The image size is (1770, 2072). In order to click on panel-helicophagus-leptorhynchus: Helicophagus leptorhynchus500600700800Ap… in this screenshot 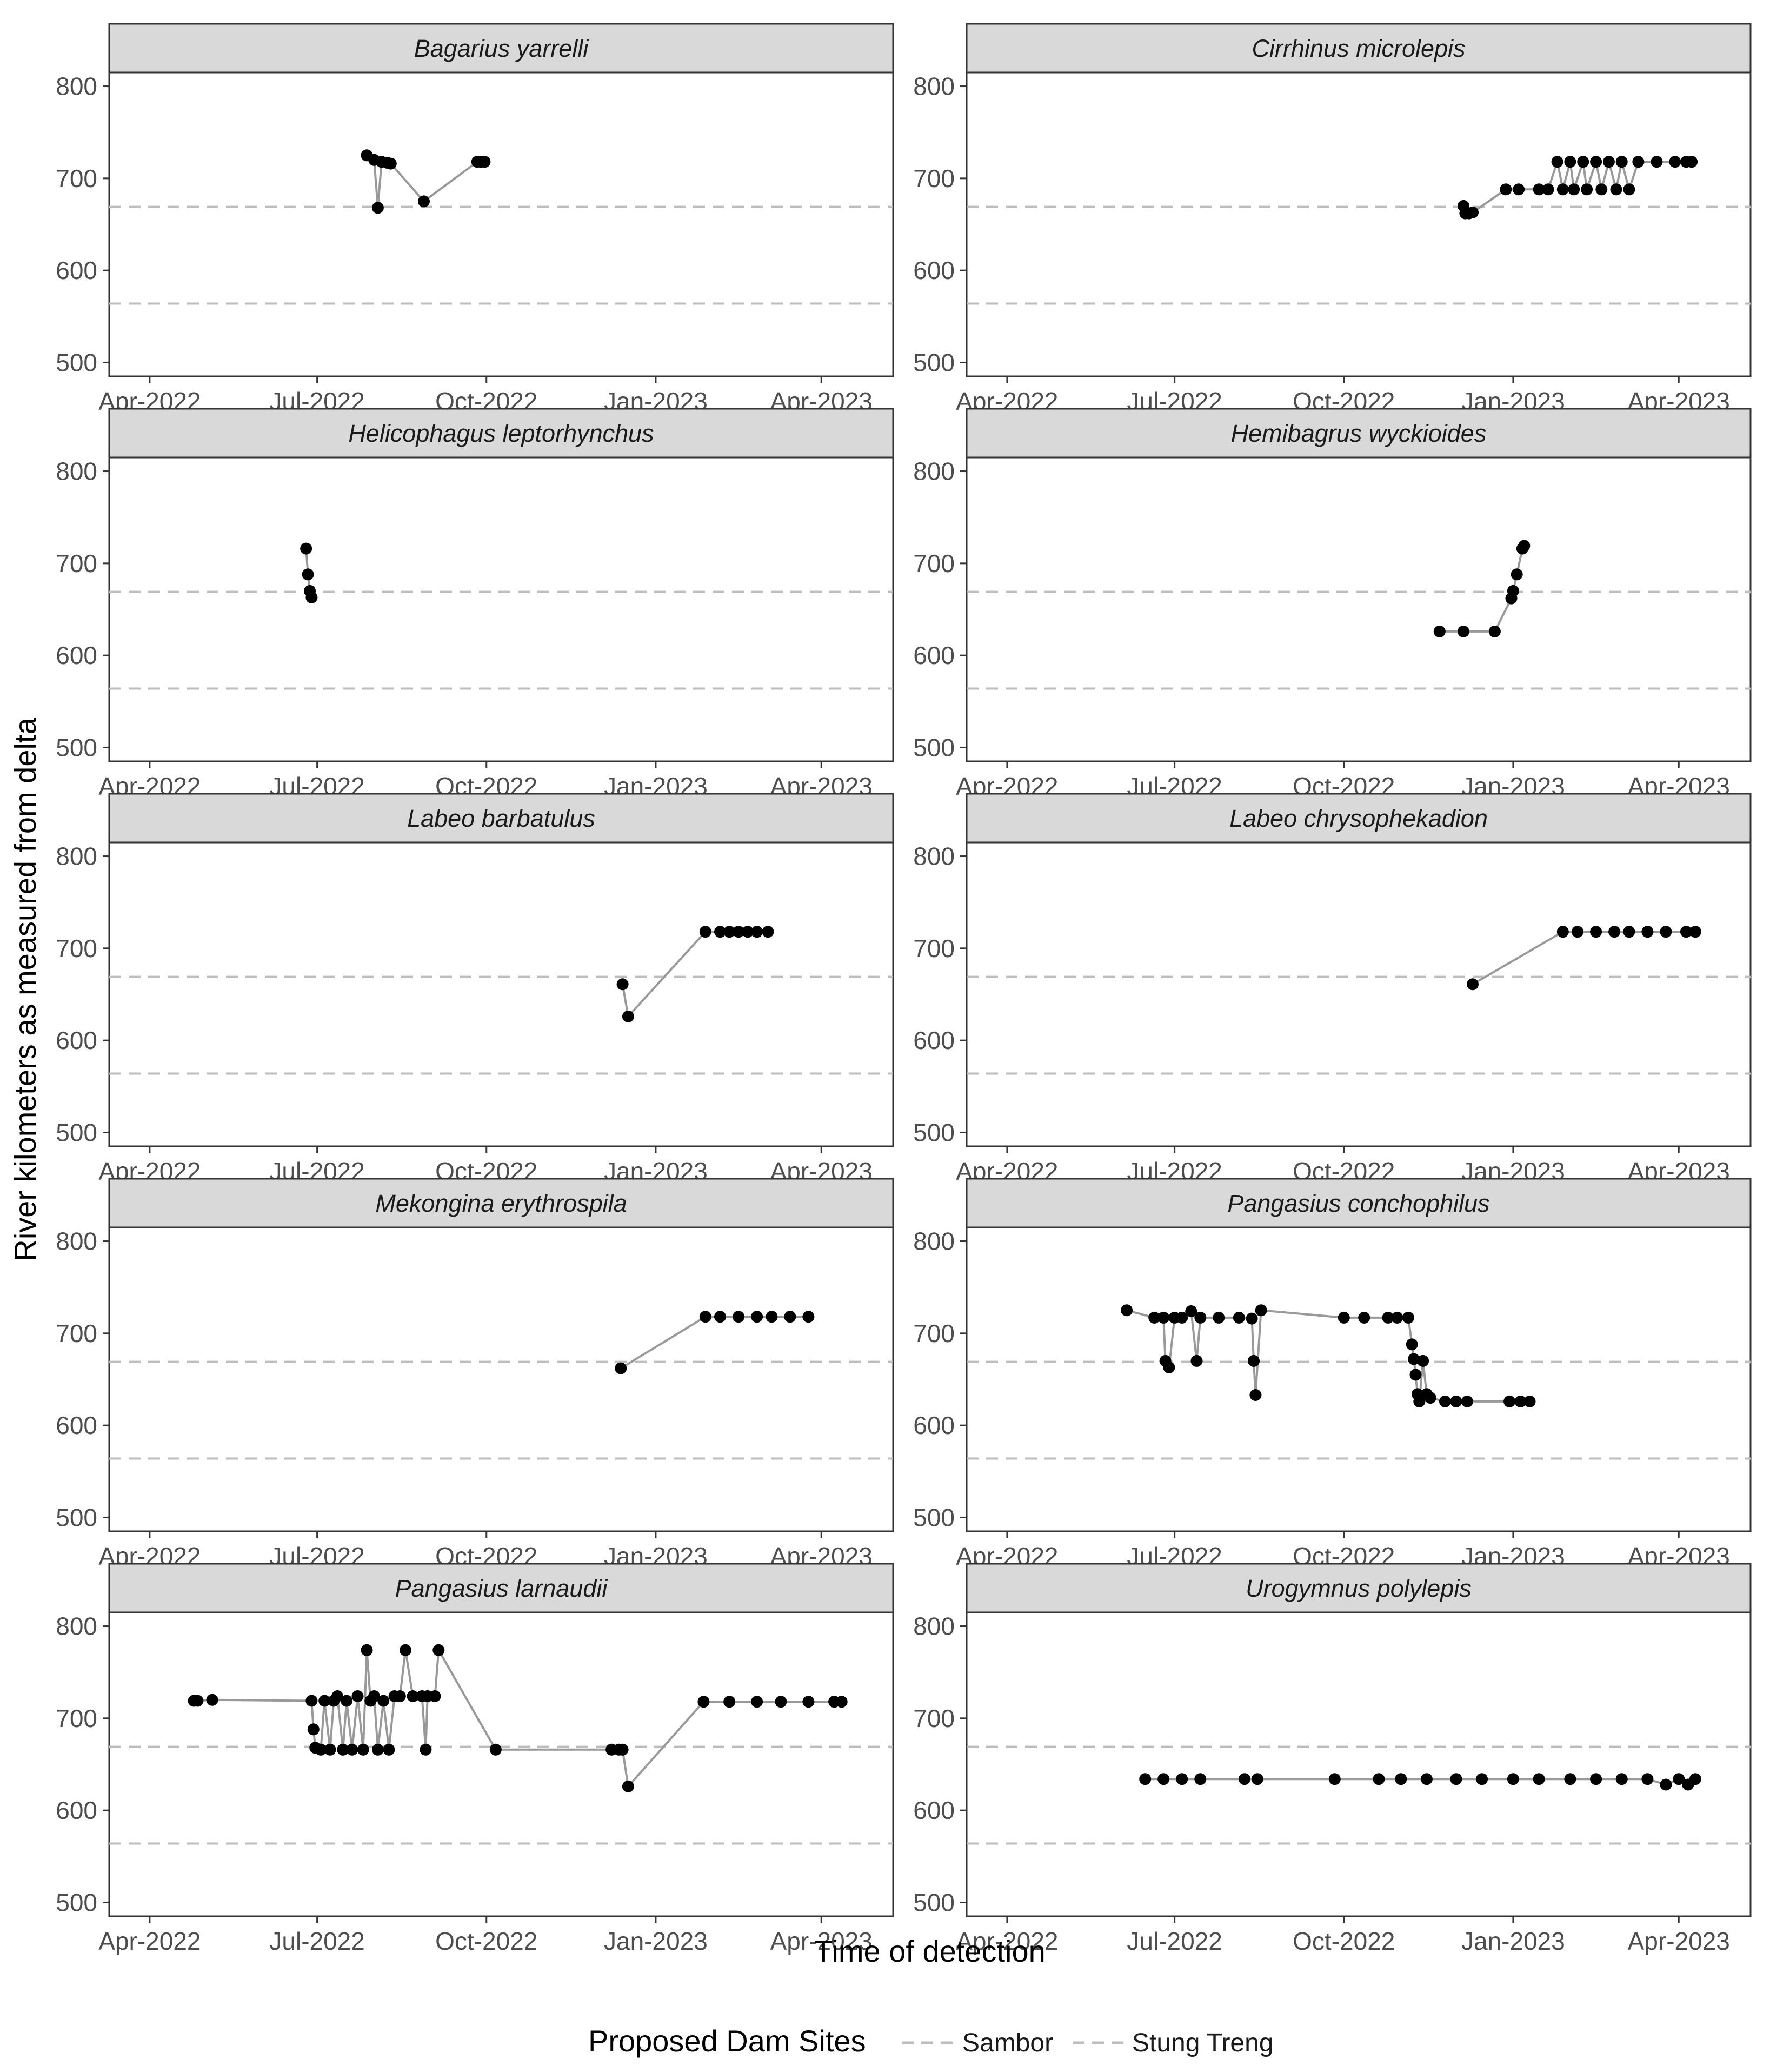, I will do `click(475, 604)`.